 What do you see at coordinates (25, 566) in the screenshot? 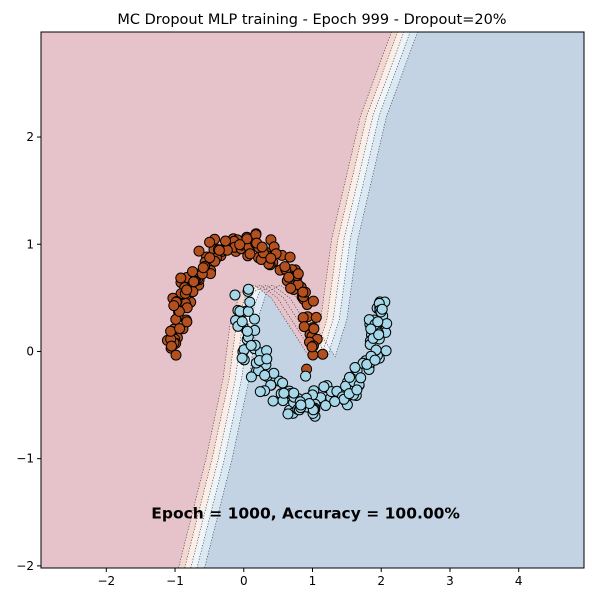
I see `y-tick-label: −2` at bounding box center [25, 566].